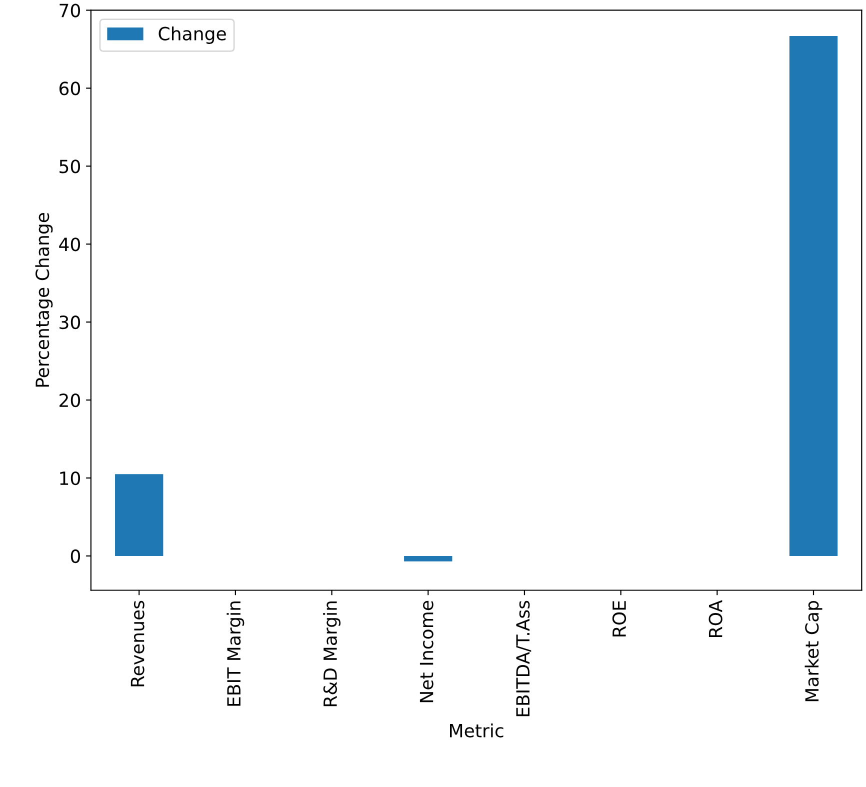  I want to click on x-axis-title: Metric, so click(477, 730).